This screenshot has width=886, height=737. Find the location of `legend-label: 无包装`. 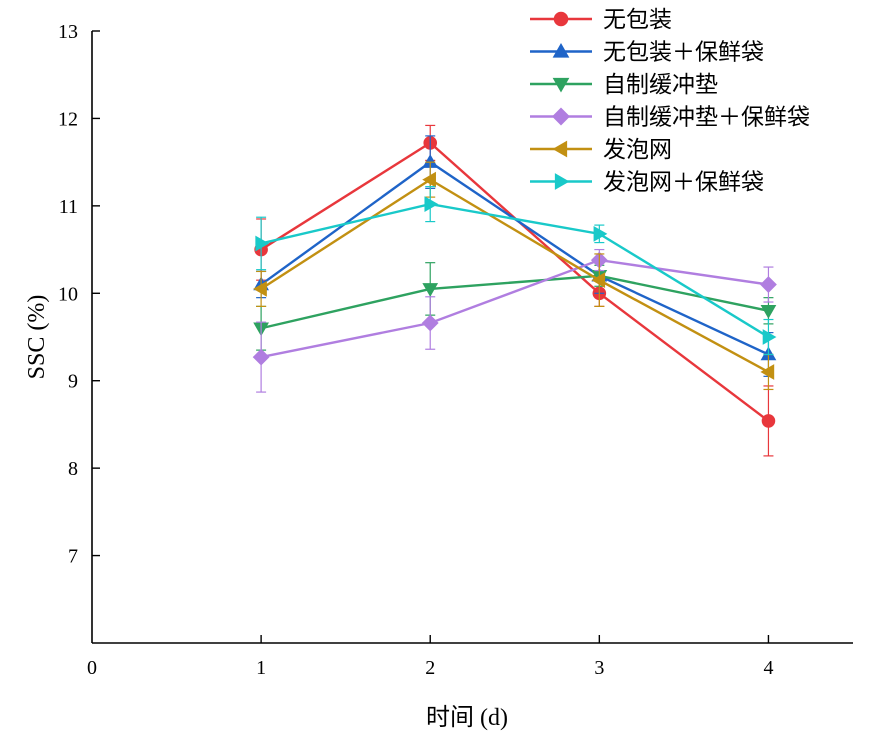

legend-label: 无包装 is located at coordinates (637, 20).